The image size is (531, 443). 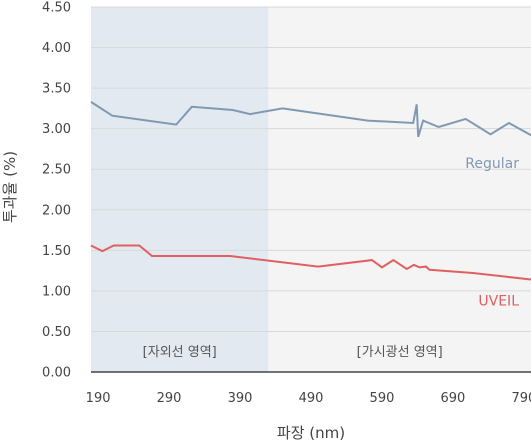 I want to click on y-tick-label-5: 2.50, so click(x=56, y=170).